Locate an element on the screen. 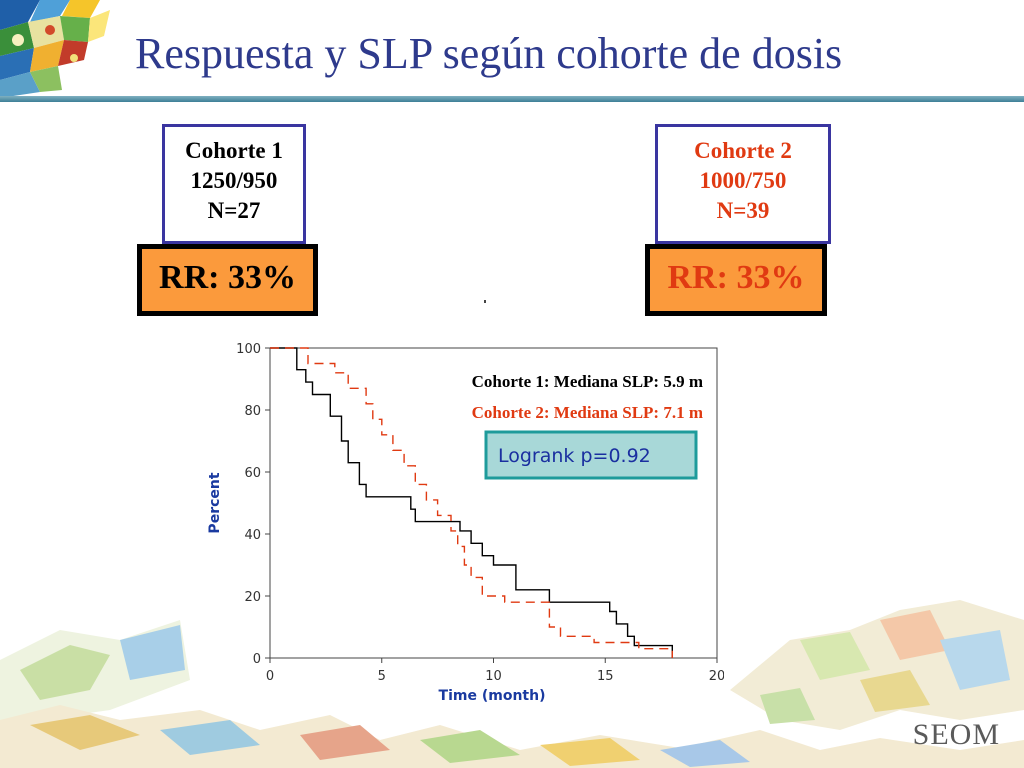  y-tick-label: 100 is located at coordinates (248, 349).